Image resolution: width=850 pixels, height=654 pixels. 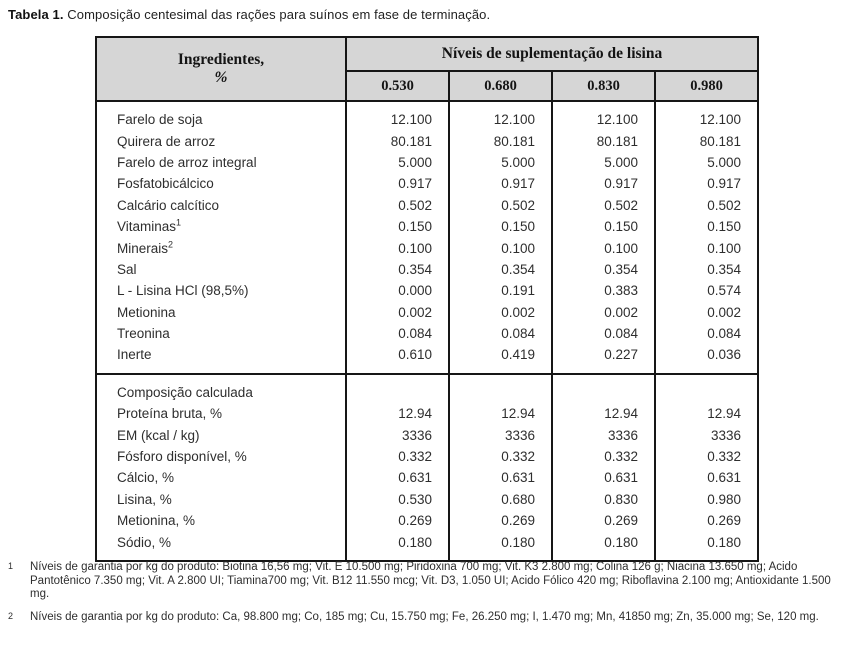 What do you see at coordinates (427, 116) in the screenshot?
I see `table-row: Farelo de soja 12.100 12.100 12.100 12.100` at bounding box center [427, 116].